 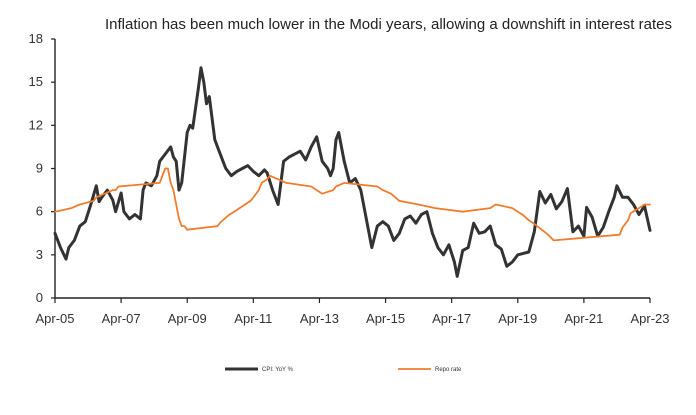 I want to click on x-tick-label: Apr-19, so click(x=517, y=318).